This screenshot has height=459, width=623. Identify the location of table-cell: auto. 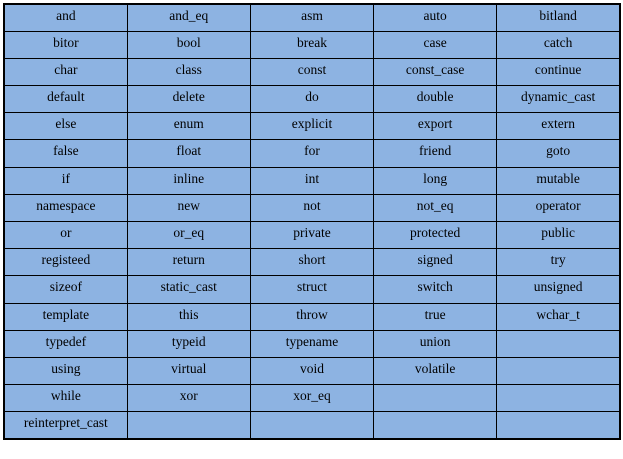
(435, 17).